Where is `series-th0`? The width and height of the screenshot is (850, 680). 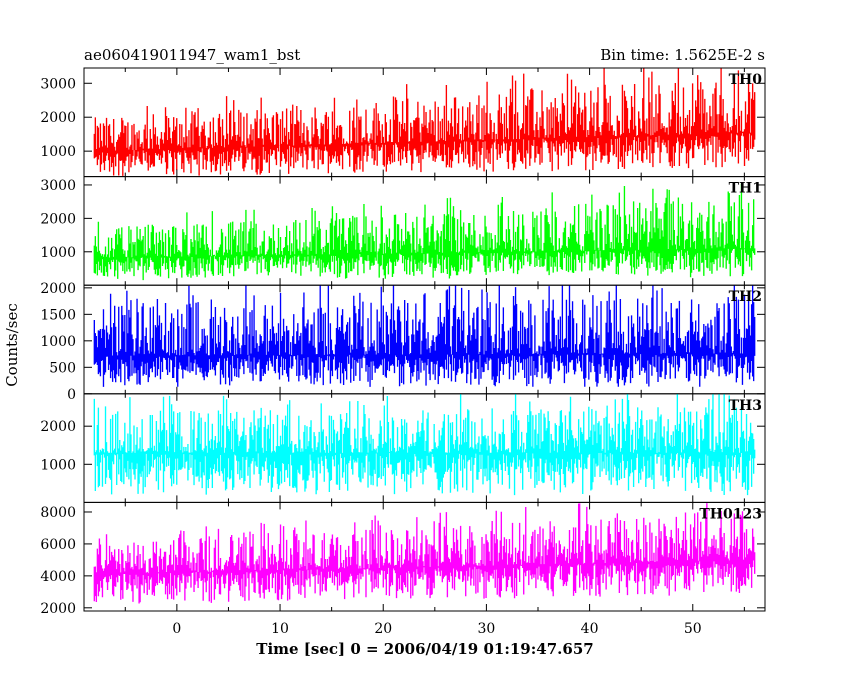 series-th0 is located at coordinates (424, 122).